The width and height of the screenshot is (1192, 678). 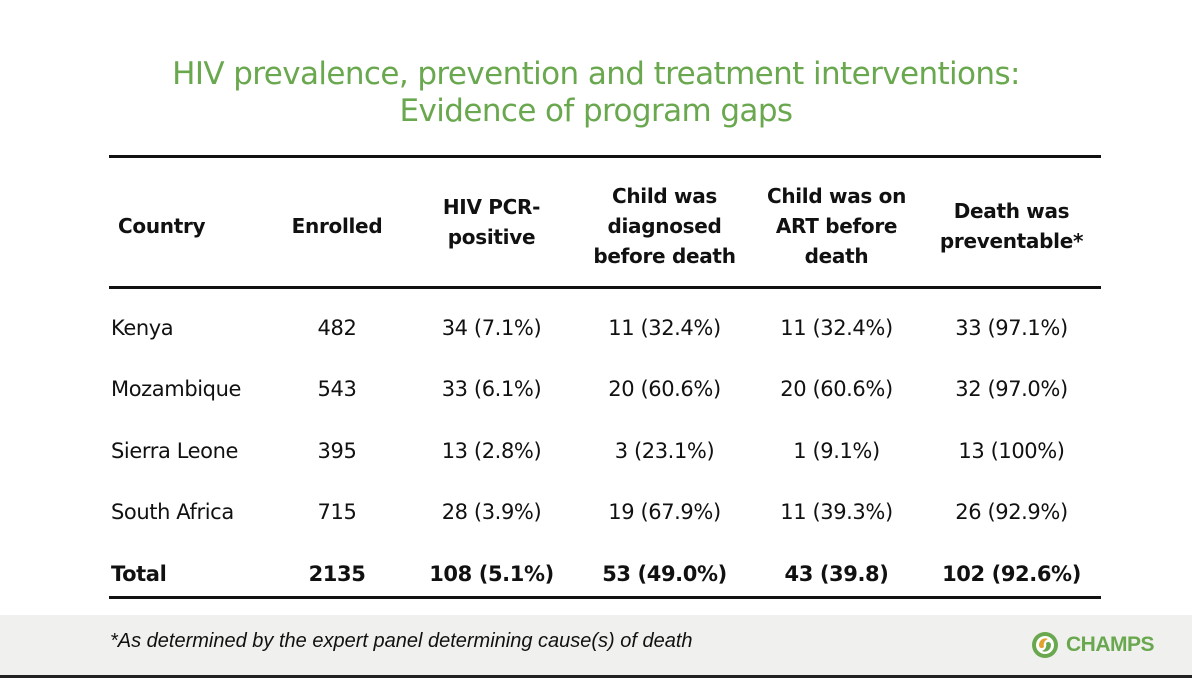 What do you see at coordinates (605, 597) in the screenshot?
I see `table-bottom-rule` at bounding box center [605, 597].